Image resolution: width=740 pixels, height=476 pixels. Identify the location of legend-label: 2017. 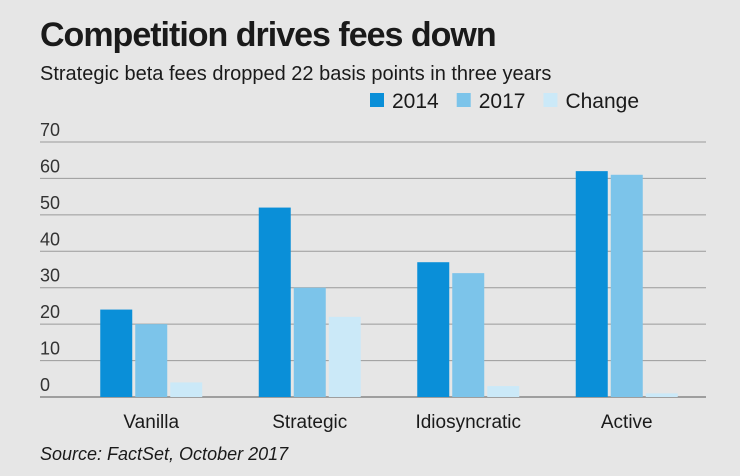
(502, 101).